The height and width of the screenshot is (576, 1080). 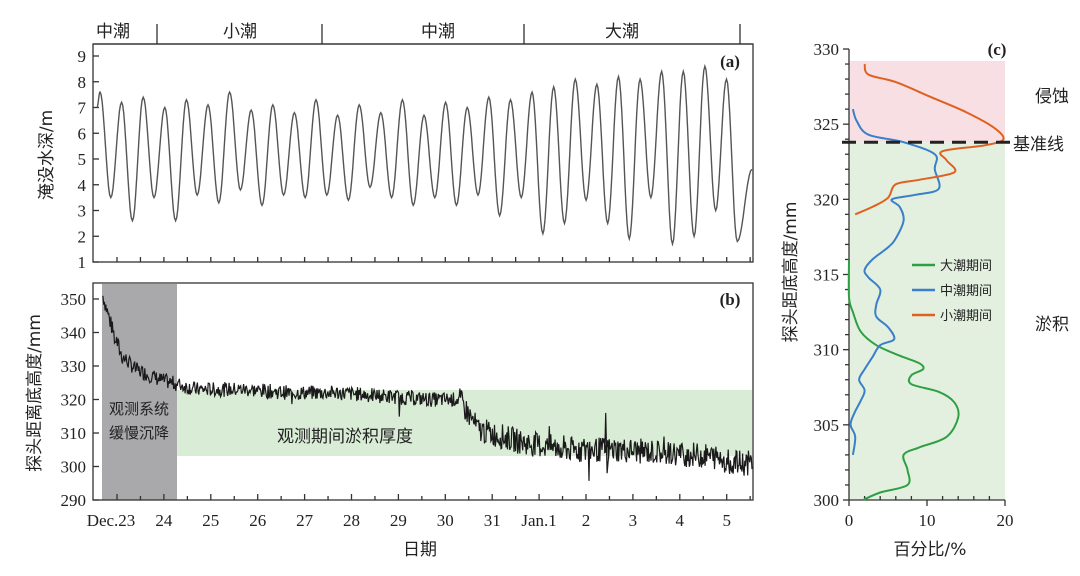 What do you see at coordinates (88, 159) in the screenshot?
I see `y-axis-a: 1 2 3 4 5 6 7 8 9` at bounding box center [88, 159].